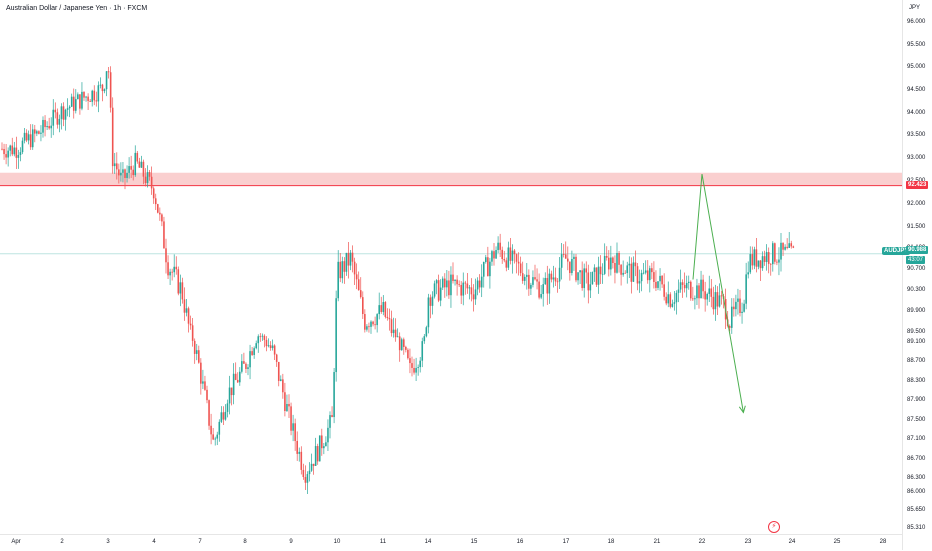 This screenshot has height=551, width=932. What do you see at coordinates (916, 439) in the screenshot?
I see `price-tick-label: 87.100` at bounding box center [916, 439].